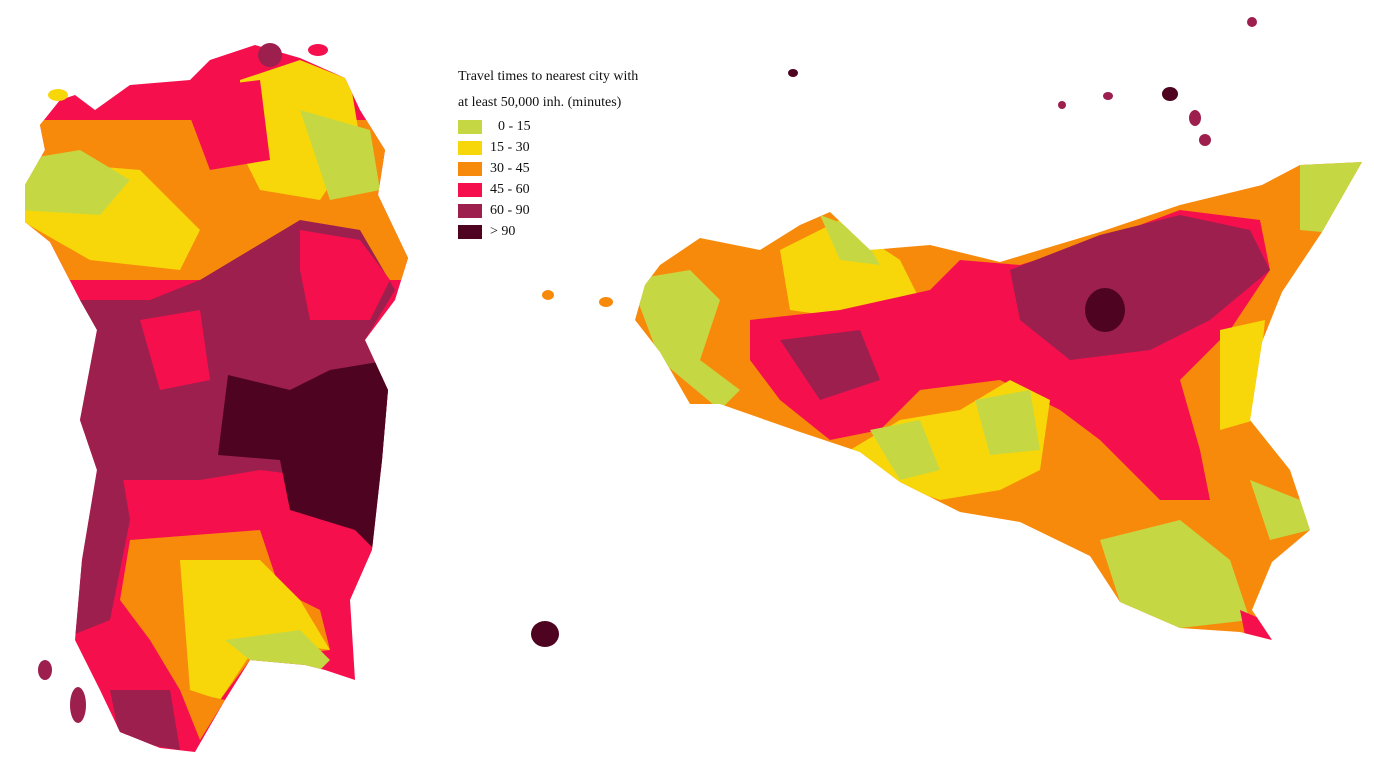 The height and width of the screenshot is (770, 1374). What do you see at coordinates (548, 76) in the screenshot?
I see `legend-title-line1: Travel times to nearest city with` at bounding box center [548, 76].